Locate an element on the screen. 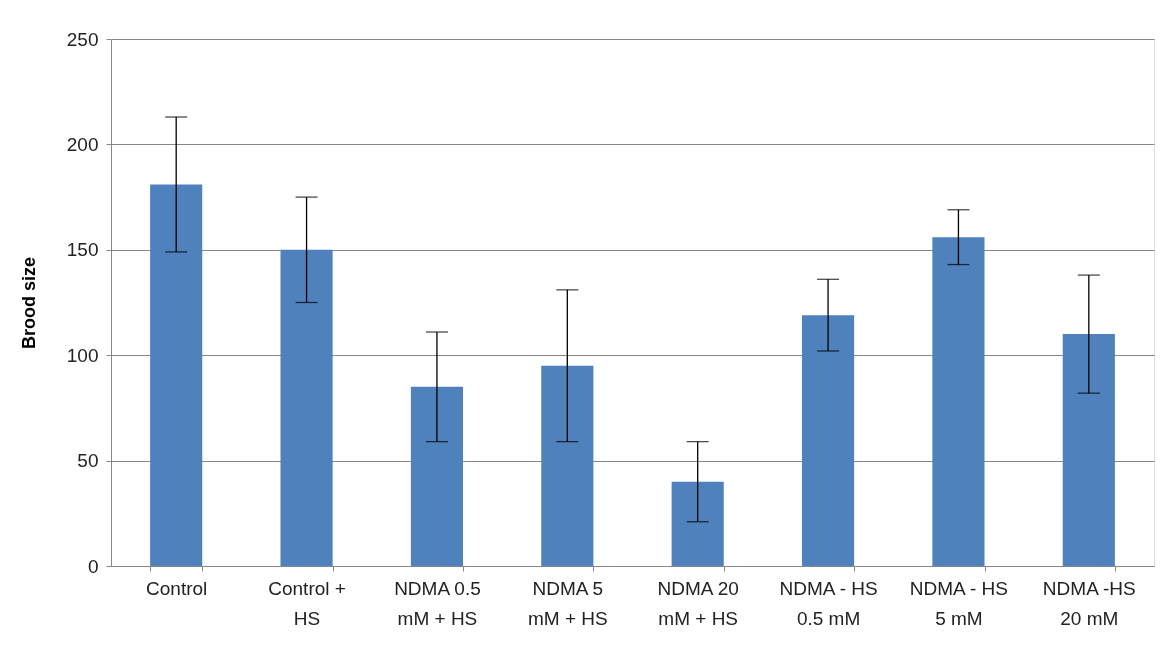 The image size is (1174, 650). y-tick-label: 50 is located at coordinates (88, 461).